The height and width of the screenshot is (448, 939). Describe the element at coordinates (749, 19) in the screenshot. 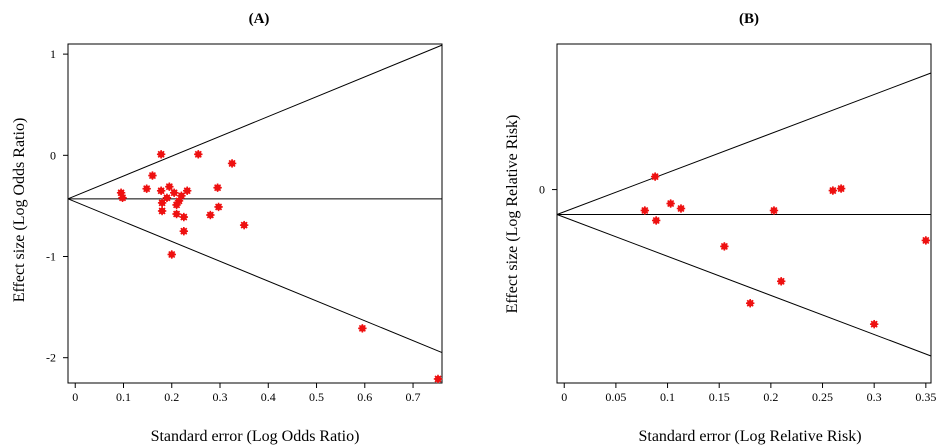

I see `panel-b-title: (B)` at that location.